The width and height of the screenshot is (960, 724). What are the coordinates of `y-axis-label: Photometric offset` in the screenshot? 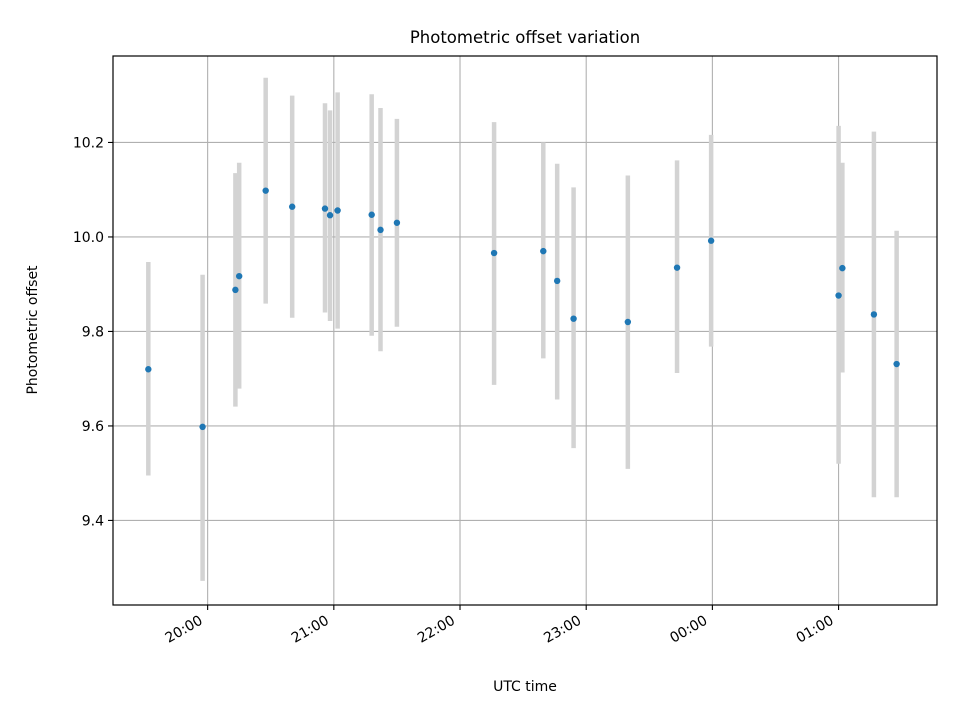 It's located at (33, 330).